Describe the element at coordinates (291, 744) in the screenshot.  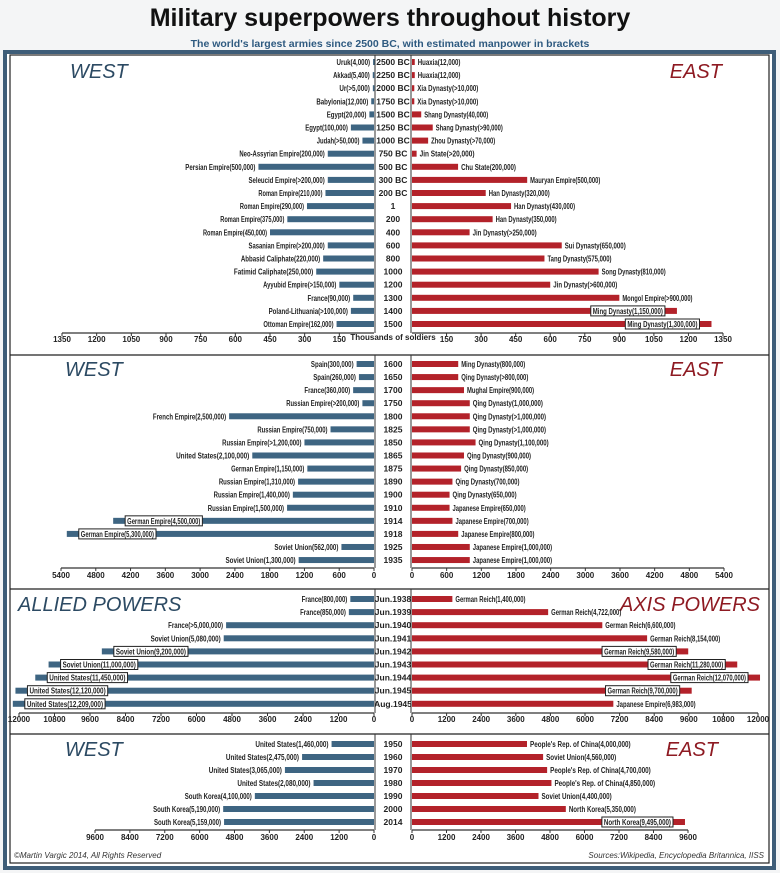
I see `west-label: United States(1,460,000)` at that location.